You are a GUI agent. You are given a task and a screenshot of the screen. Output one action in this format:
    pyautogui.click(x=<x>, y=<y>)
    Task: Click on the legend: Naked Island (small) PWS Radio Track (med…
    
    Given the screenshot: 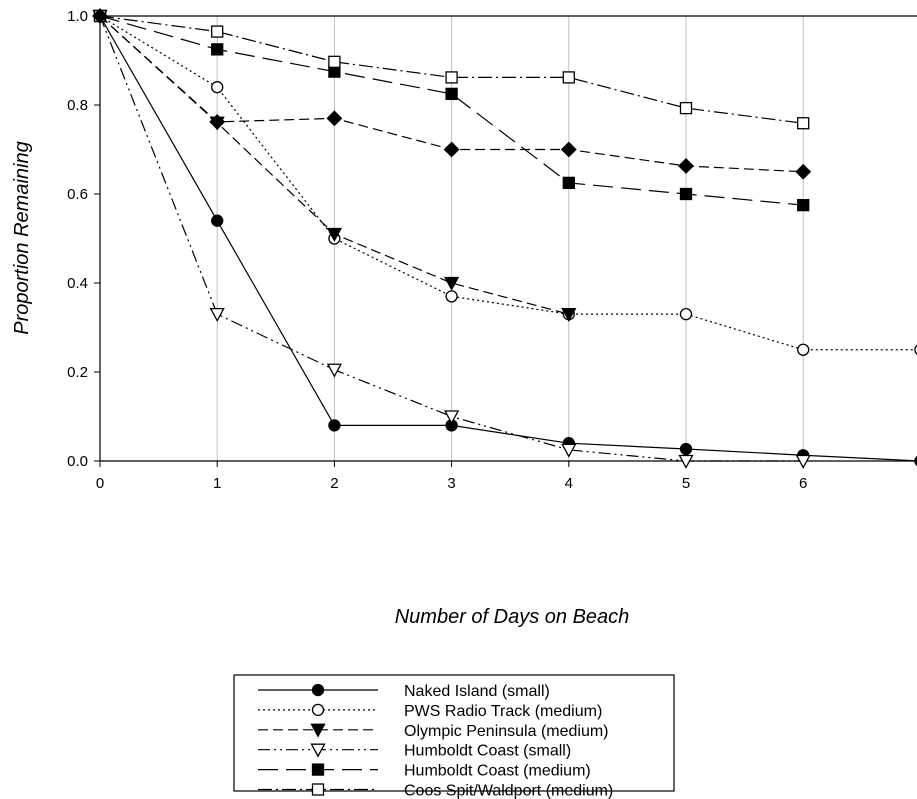 What is the action you would take?
    pyautogui.click(x=454, y=736)
    